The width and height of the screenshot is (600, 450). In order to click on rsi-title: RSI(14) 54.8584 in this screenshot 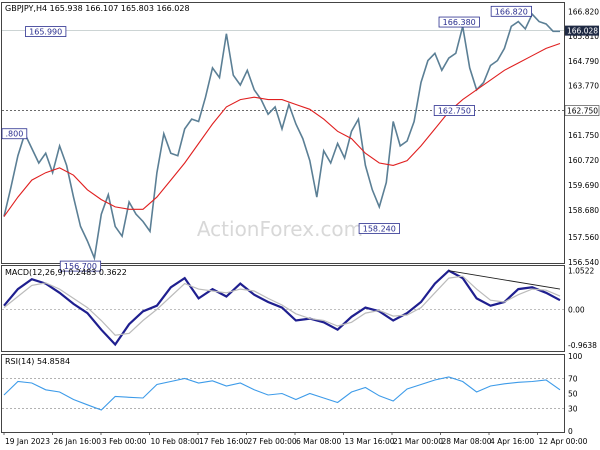, I will do `click(37, 361)`.